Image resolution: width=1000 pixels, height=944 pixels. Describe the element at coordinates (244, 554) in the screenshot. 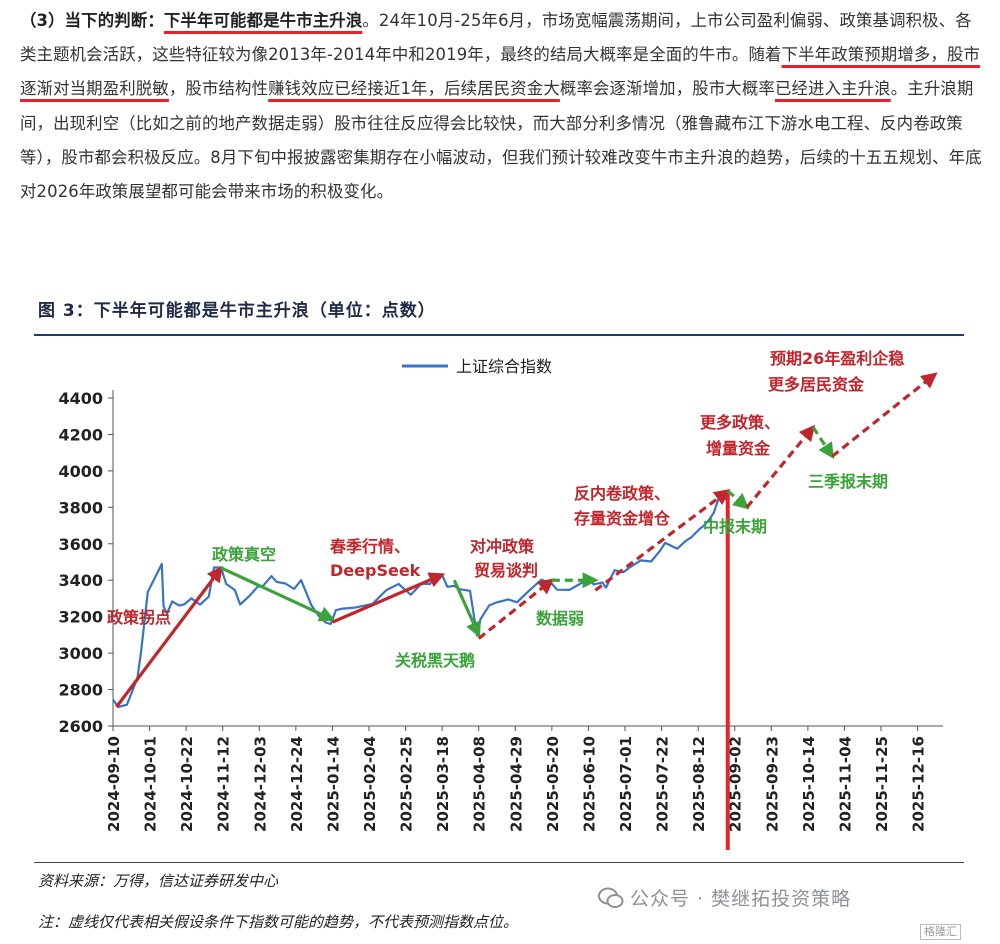

I see `chart-annotation: 政策真空` at that location.